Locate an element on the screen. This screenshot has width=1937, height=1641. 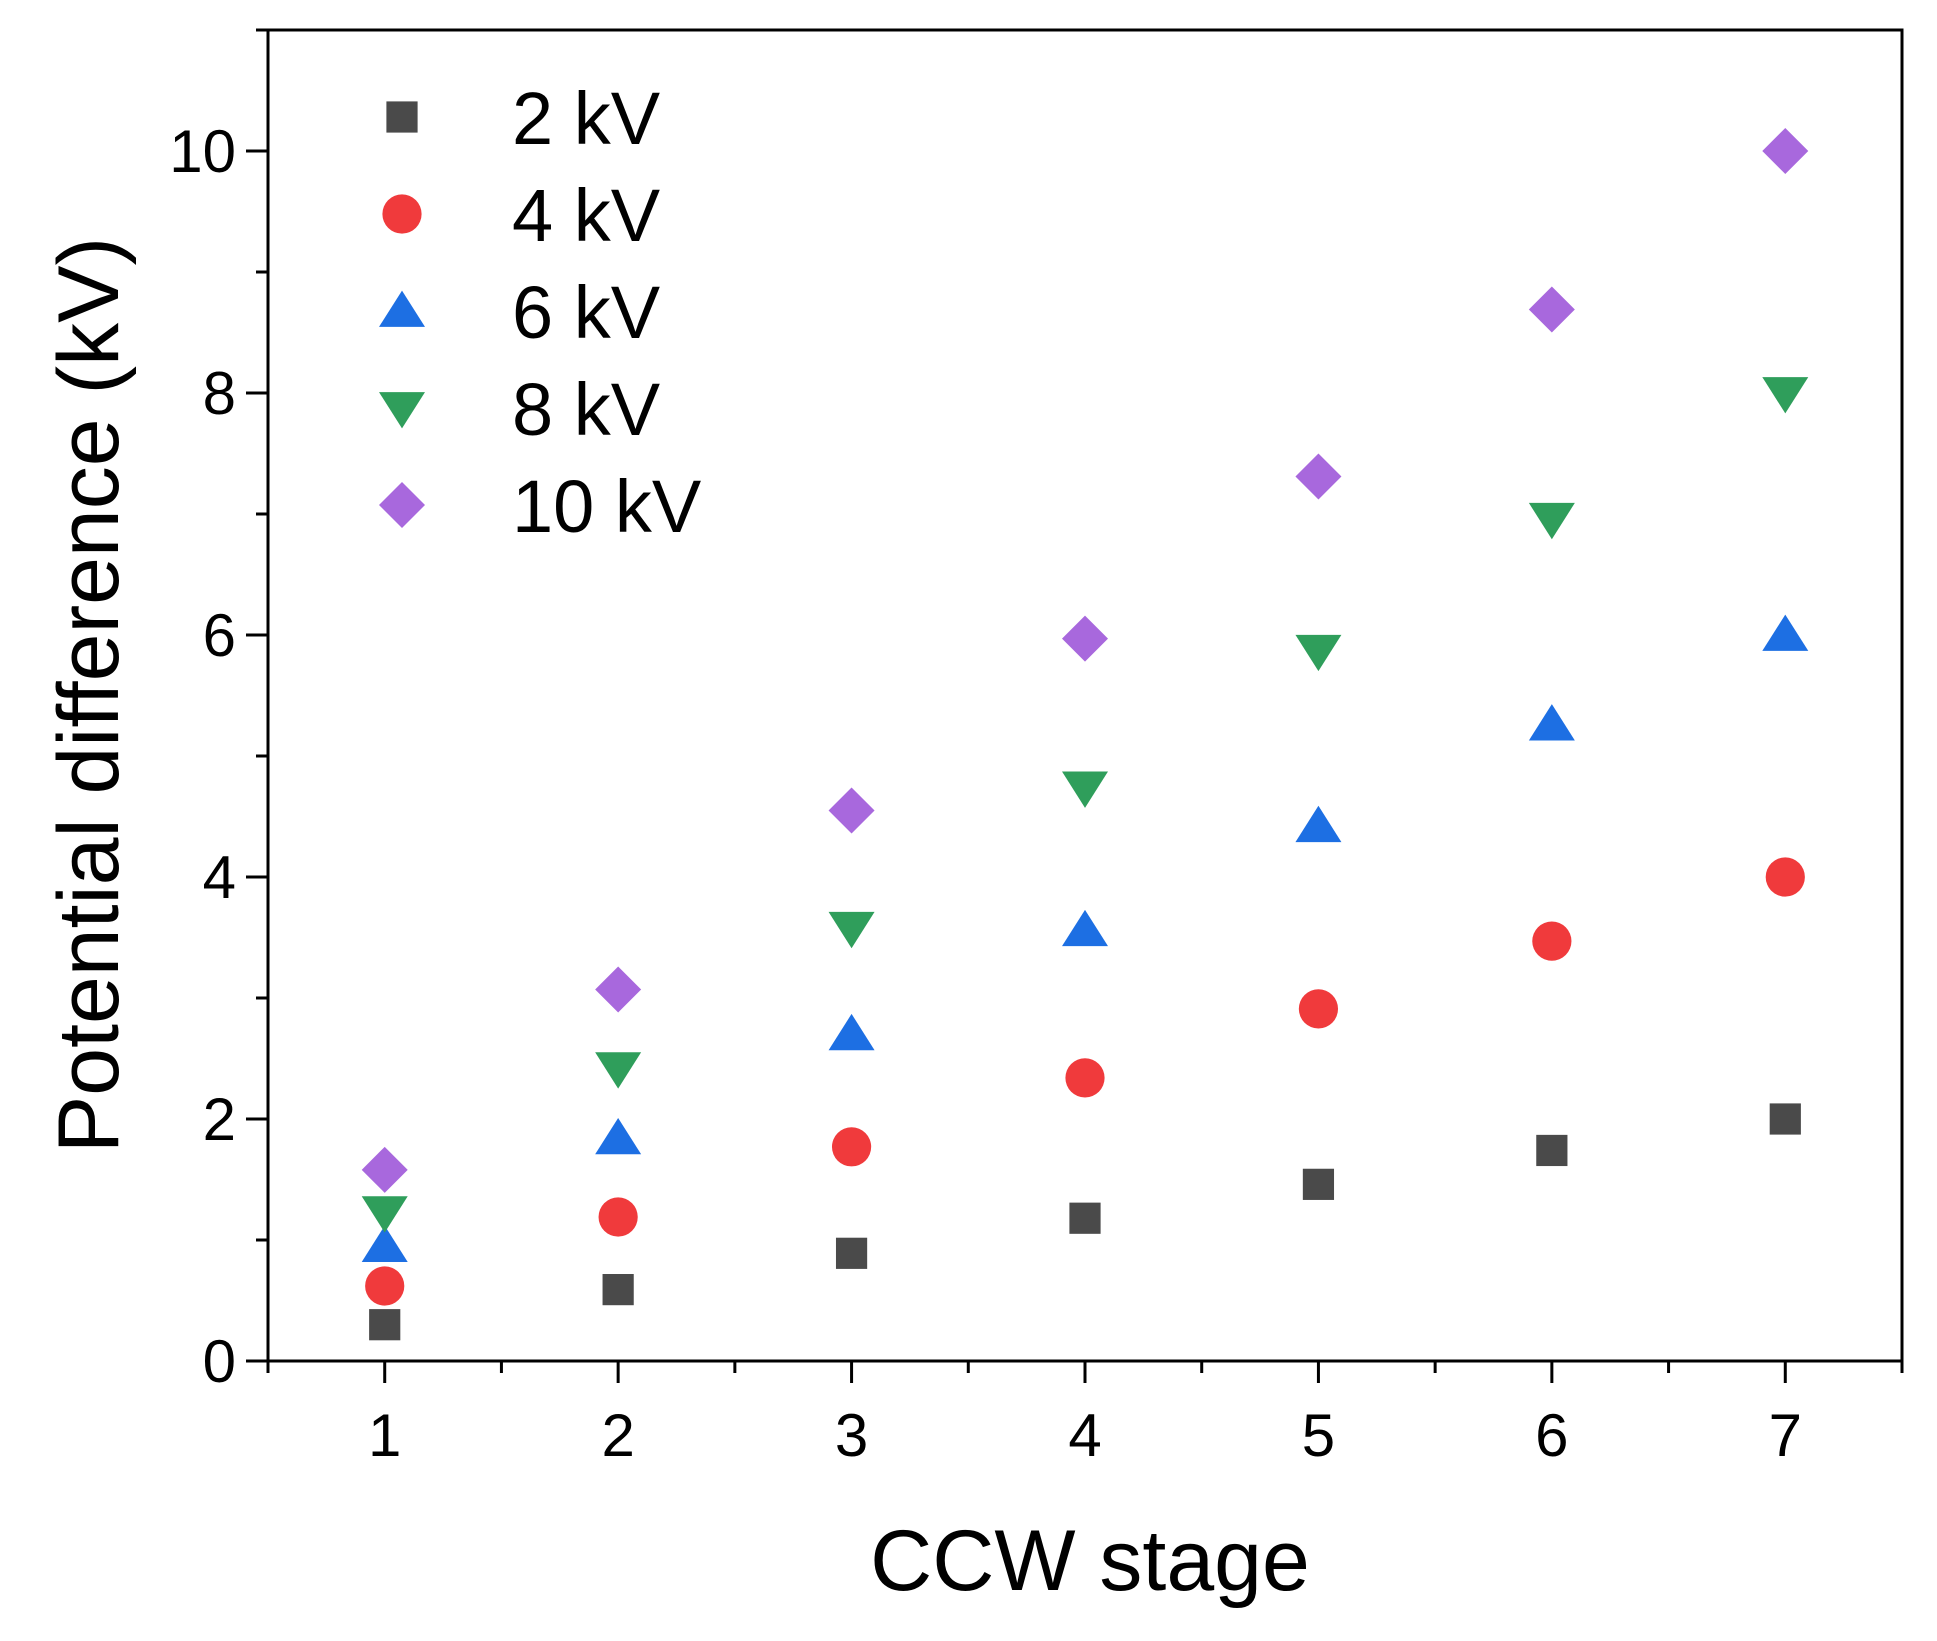
x-axis: 1 2 3 4 5 6 7 is located at coordinates (1085, 1415).